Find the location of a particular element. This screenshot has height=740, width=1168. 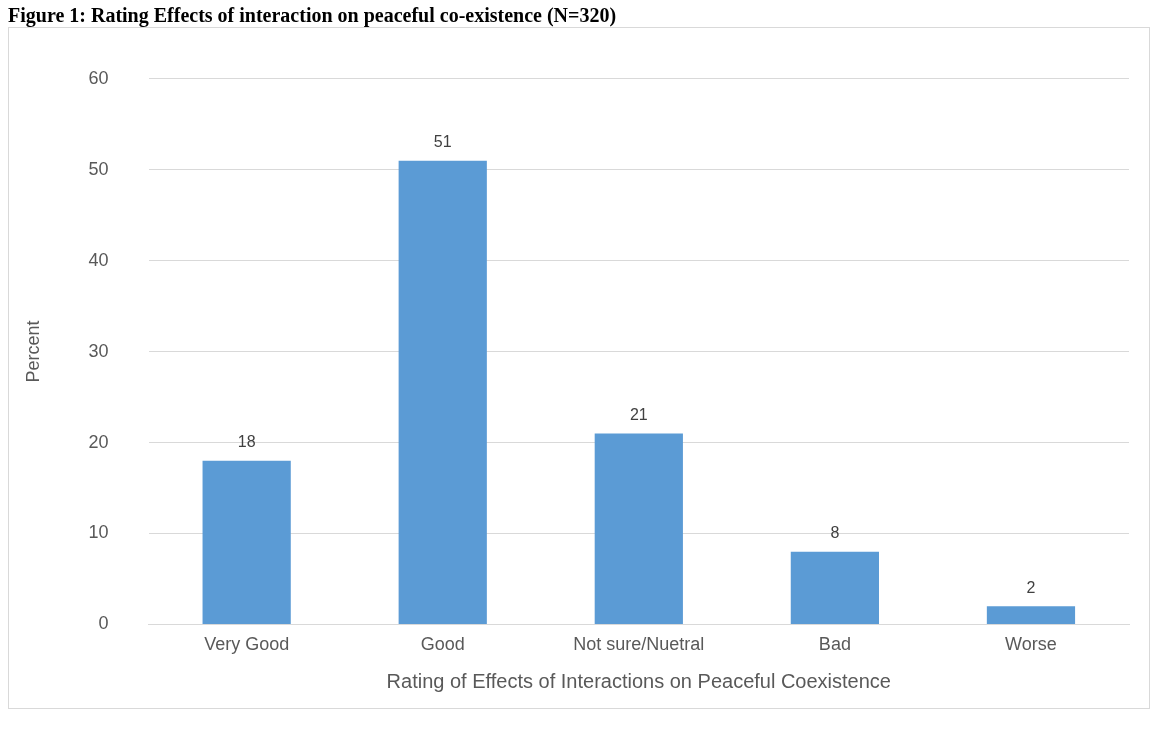

y-tick-label: 40 is located at coordinates (98, 259).